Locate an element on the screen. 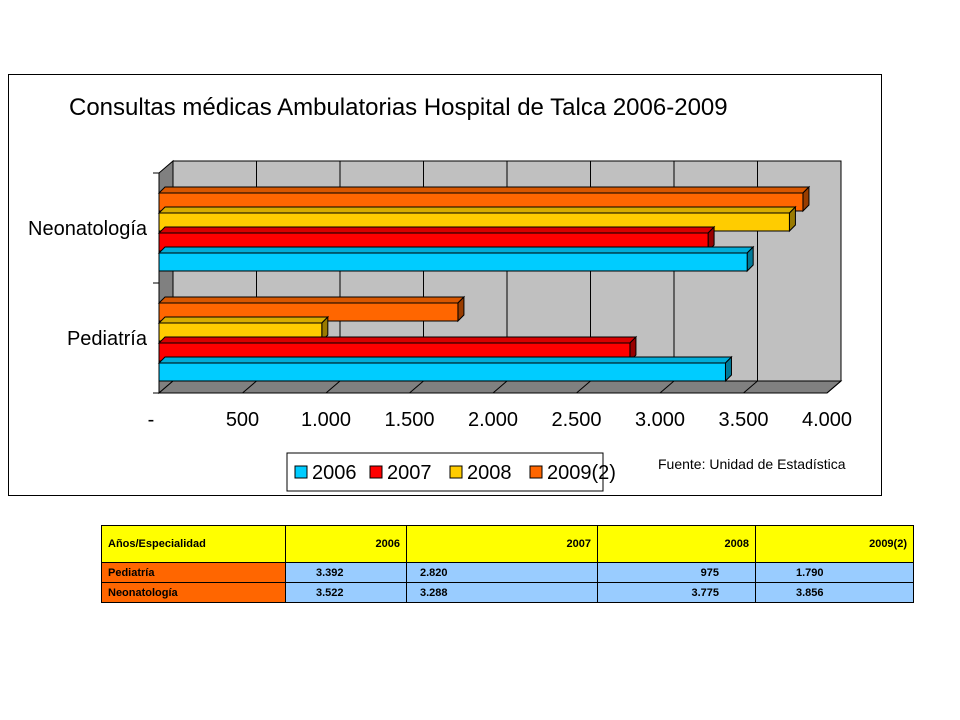  x-tick-label: 4.000 is located at coordinates (827, 420).